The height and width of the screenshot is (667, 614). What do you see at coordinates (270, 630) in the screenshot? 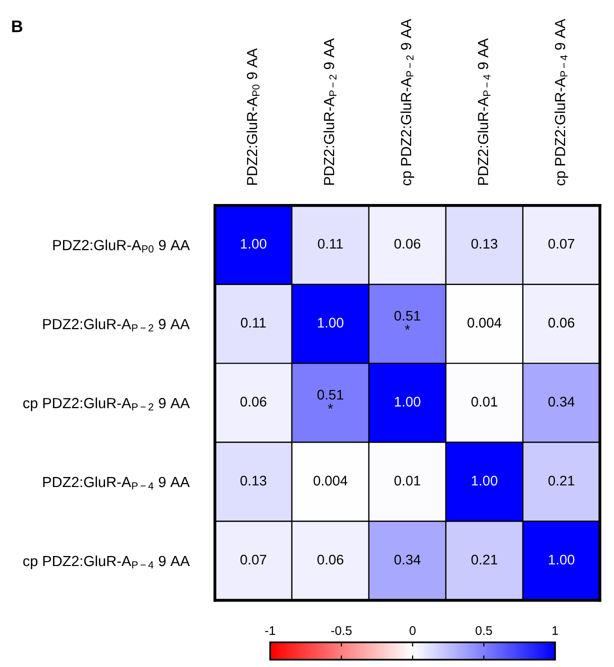
I see `color-bar-label: -1` at bounding box center [270, 630].